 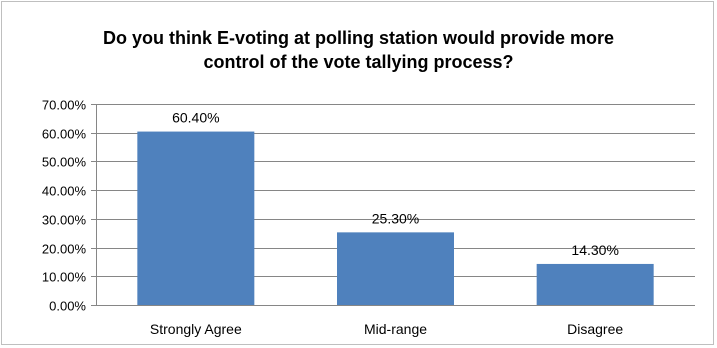 I want to click on x-tick-label-0: Strongly Agree, so click(x=196, y=329).